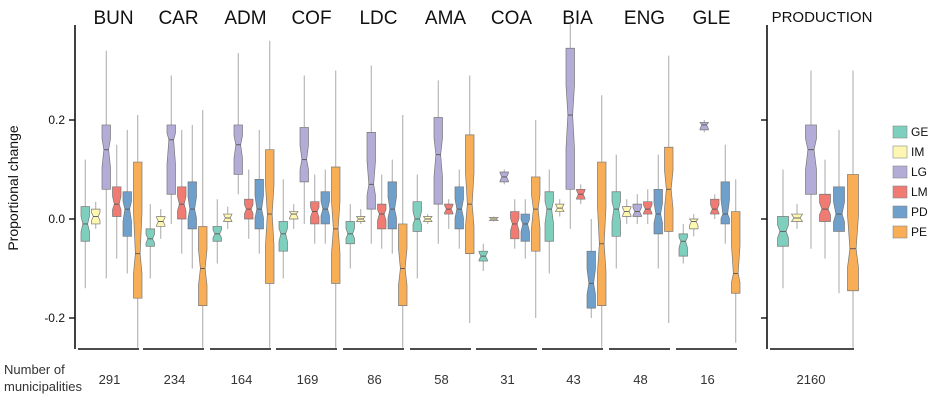 The width and height of the screenshot is (935, 395). I want to click on municipality-count: 48, so click(640, 379).